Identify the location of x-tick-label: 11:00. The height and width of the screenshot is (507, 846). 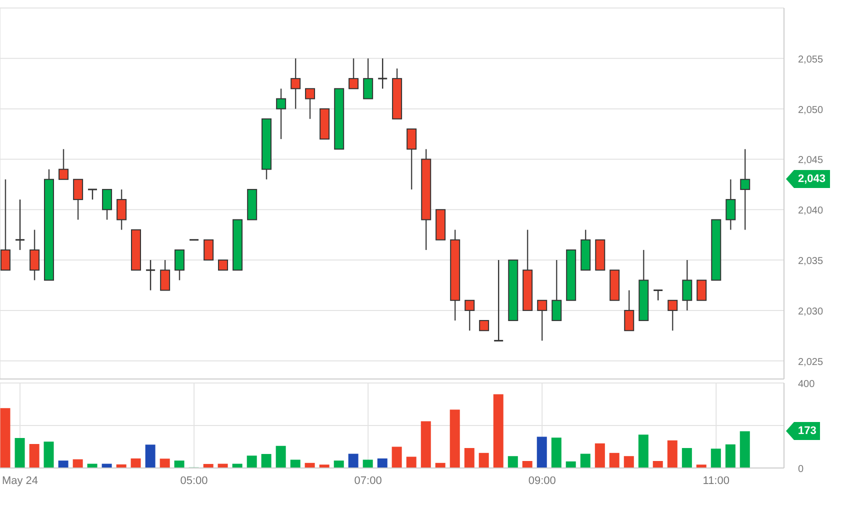
(716, 480).